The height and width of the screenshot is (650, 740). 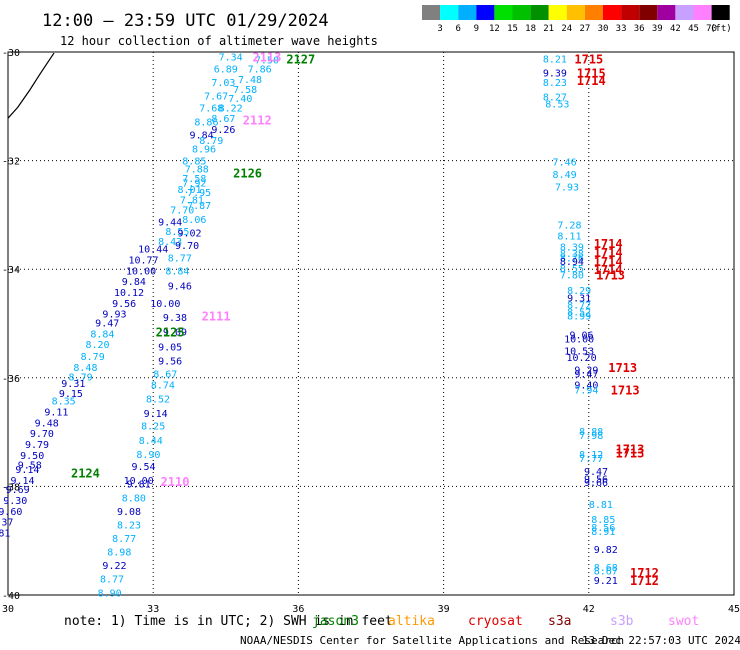 What do you see at coordinates (194, 220) in the screenshot?
I see `wave-height-value: 8.06` at bounding box center [194, 220].